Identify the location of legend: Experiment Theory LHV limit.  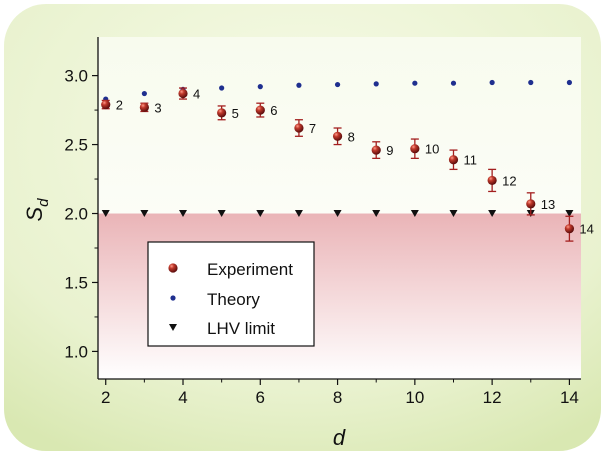
(231, 294).